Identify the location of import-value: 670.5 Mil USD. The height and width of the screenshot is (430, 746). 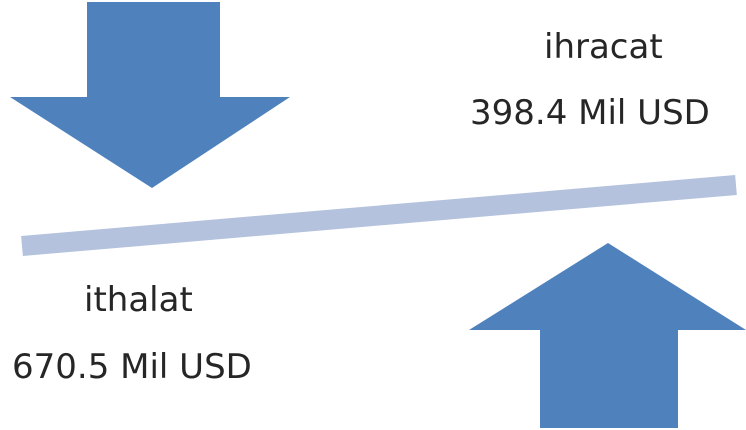
(132, 367).